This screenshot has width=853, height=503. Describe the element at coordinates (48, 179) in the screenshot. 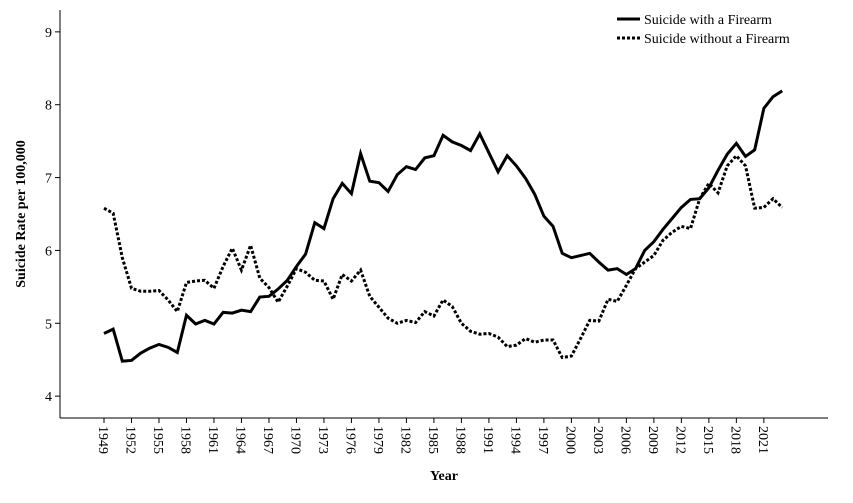

I see `y-tick-label: 7` at that location.